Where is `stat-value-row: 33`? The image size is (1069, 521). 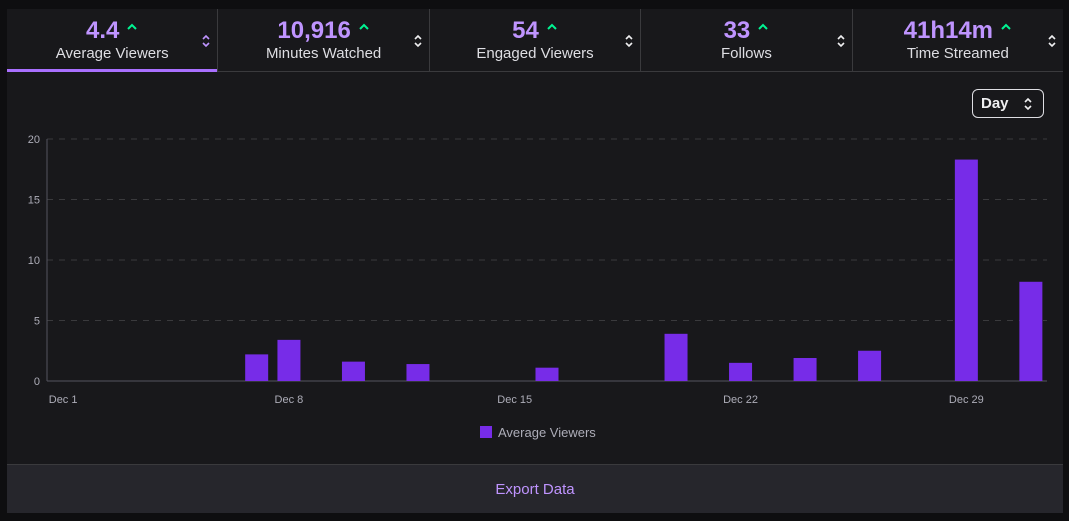 stat-value-row: 33 is located at coordinates (746, 31).